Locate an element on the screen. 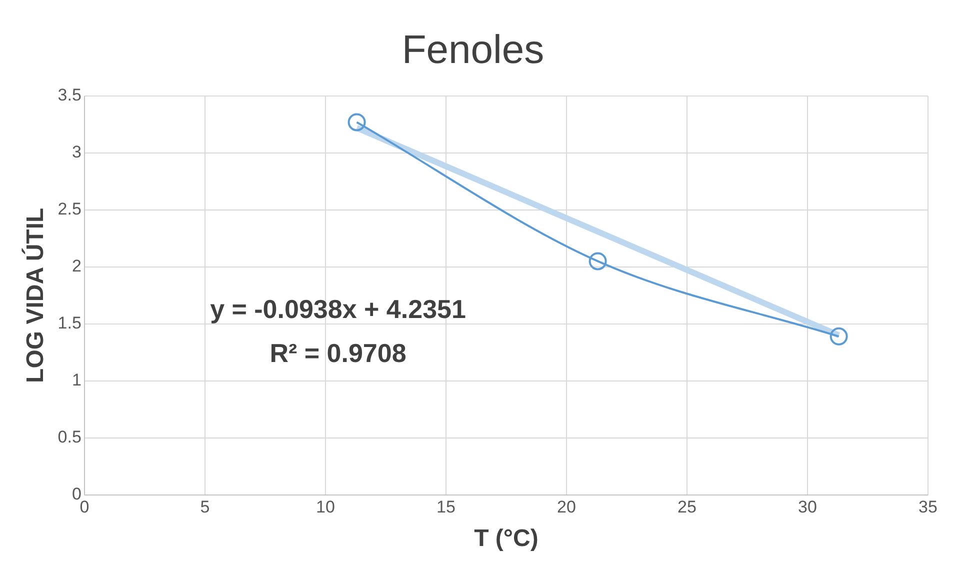 Image resolution: width=958 pixels, height=578 pixels. x-tick-label: 35 is located at coordinates (928, 507).